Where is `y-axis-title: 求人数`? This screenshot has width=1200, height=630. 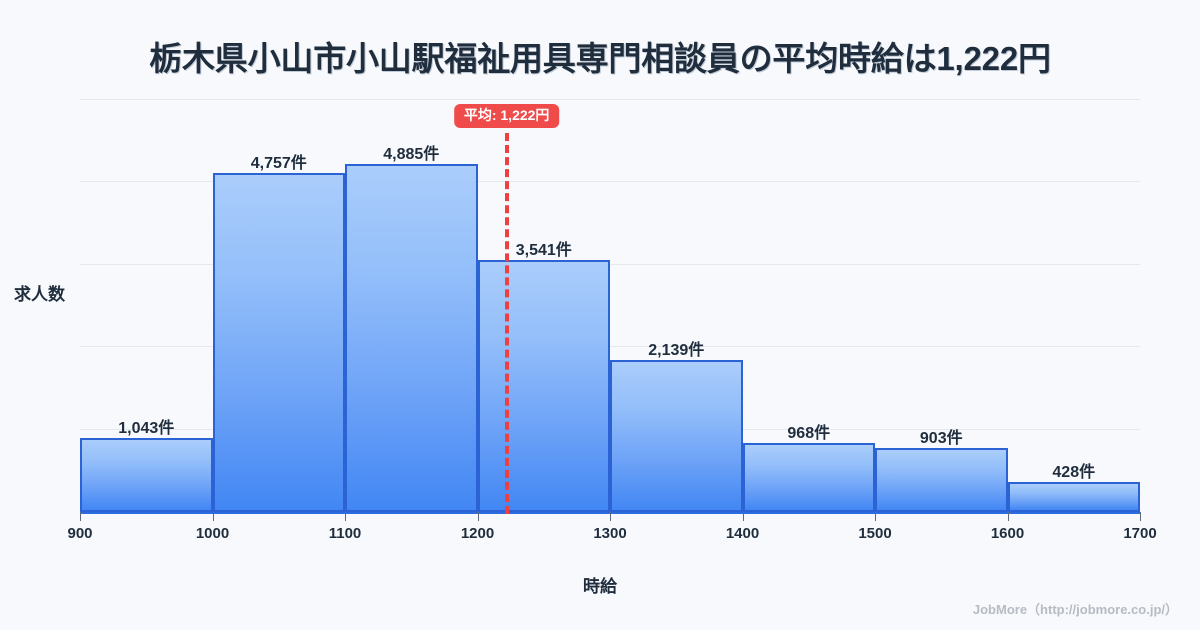
y-axis-title: 求人数 is located at coordinates (39, 294).